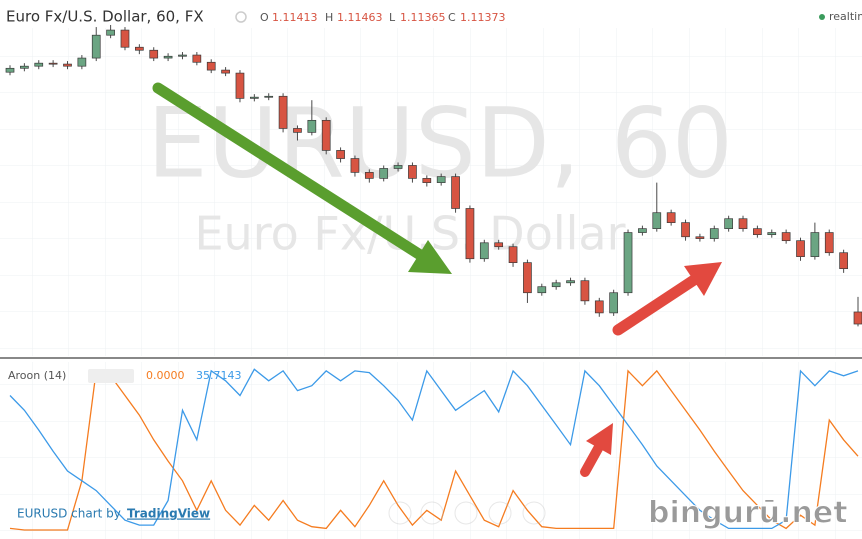 This screenshot has height=539, width=862. Describe the element at coordinates (264, 17) in the screenshot. I see `quote-label: O` at that location.